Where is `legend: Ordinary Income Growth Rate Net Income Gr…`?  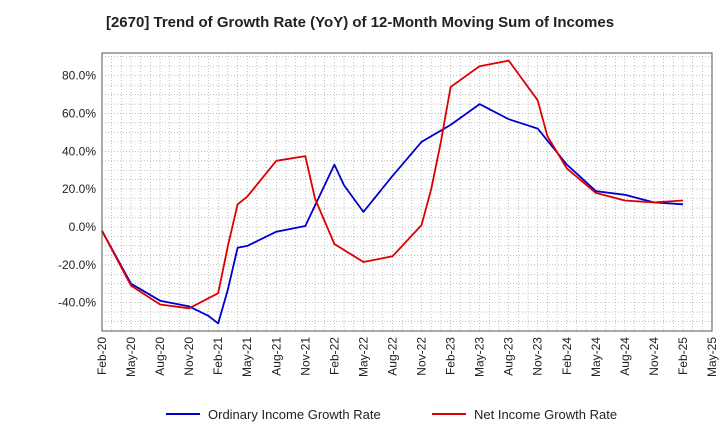 legend: Ordinary Income Growth Rate Net Income Gr… is located at coordinates (391, 414).